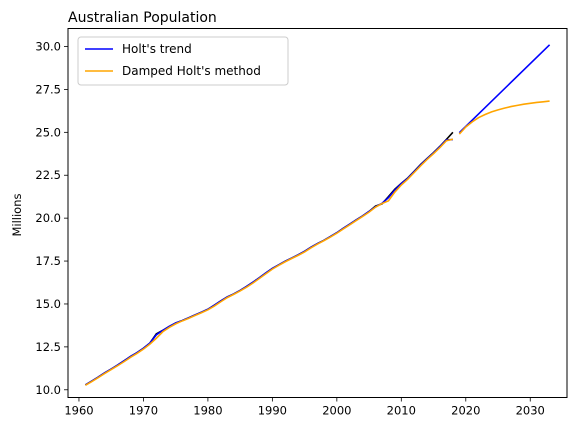  Describe the element at coordinates (48, 89) in the screenshot. I see `y-tick-label: 27.5` at that location.